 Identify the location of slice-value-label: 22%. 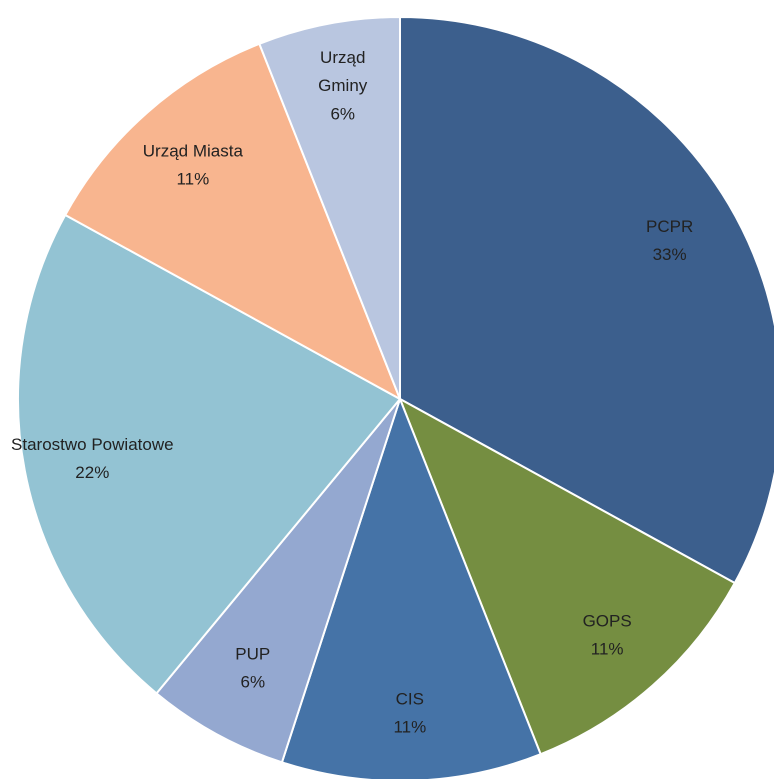
(92, 472).